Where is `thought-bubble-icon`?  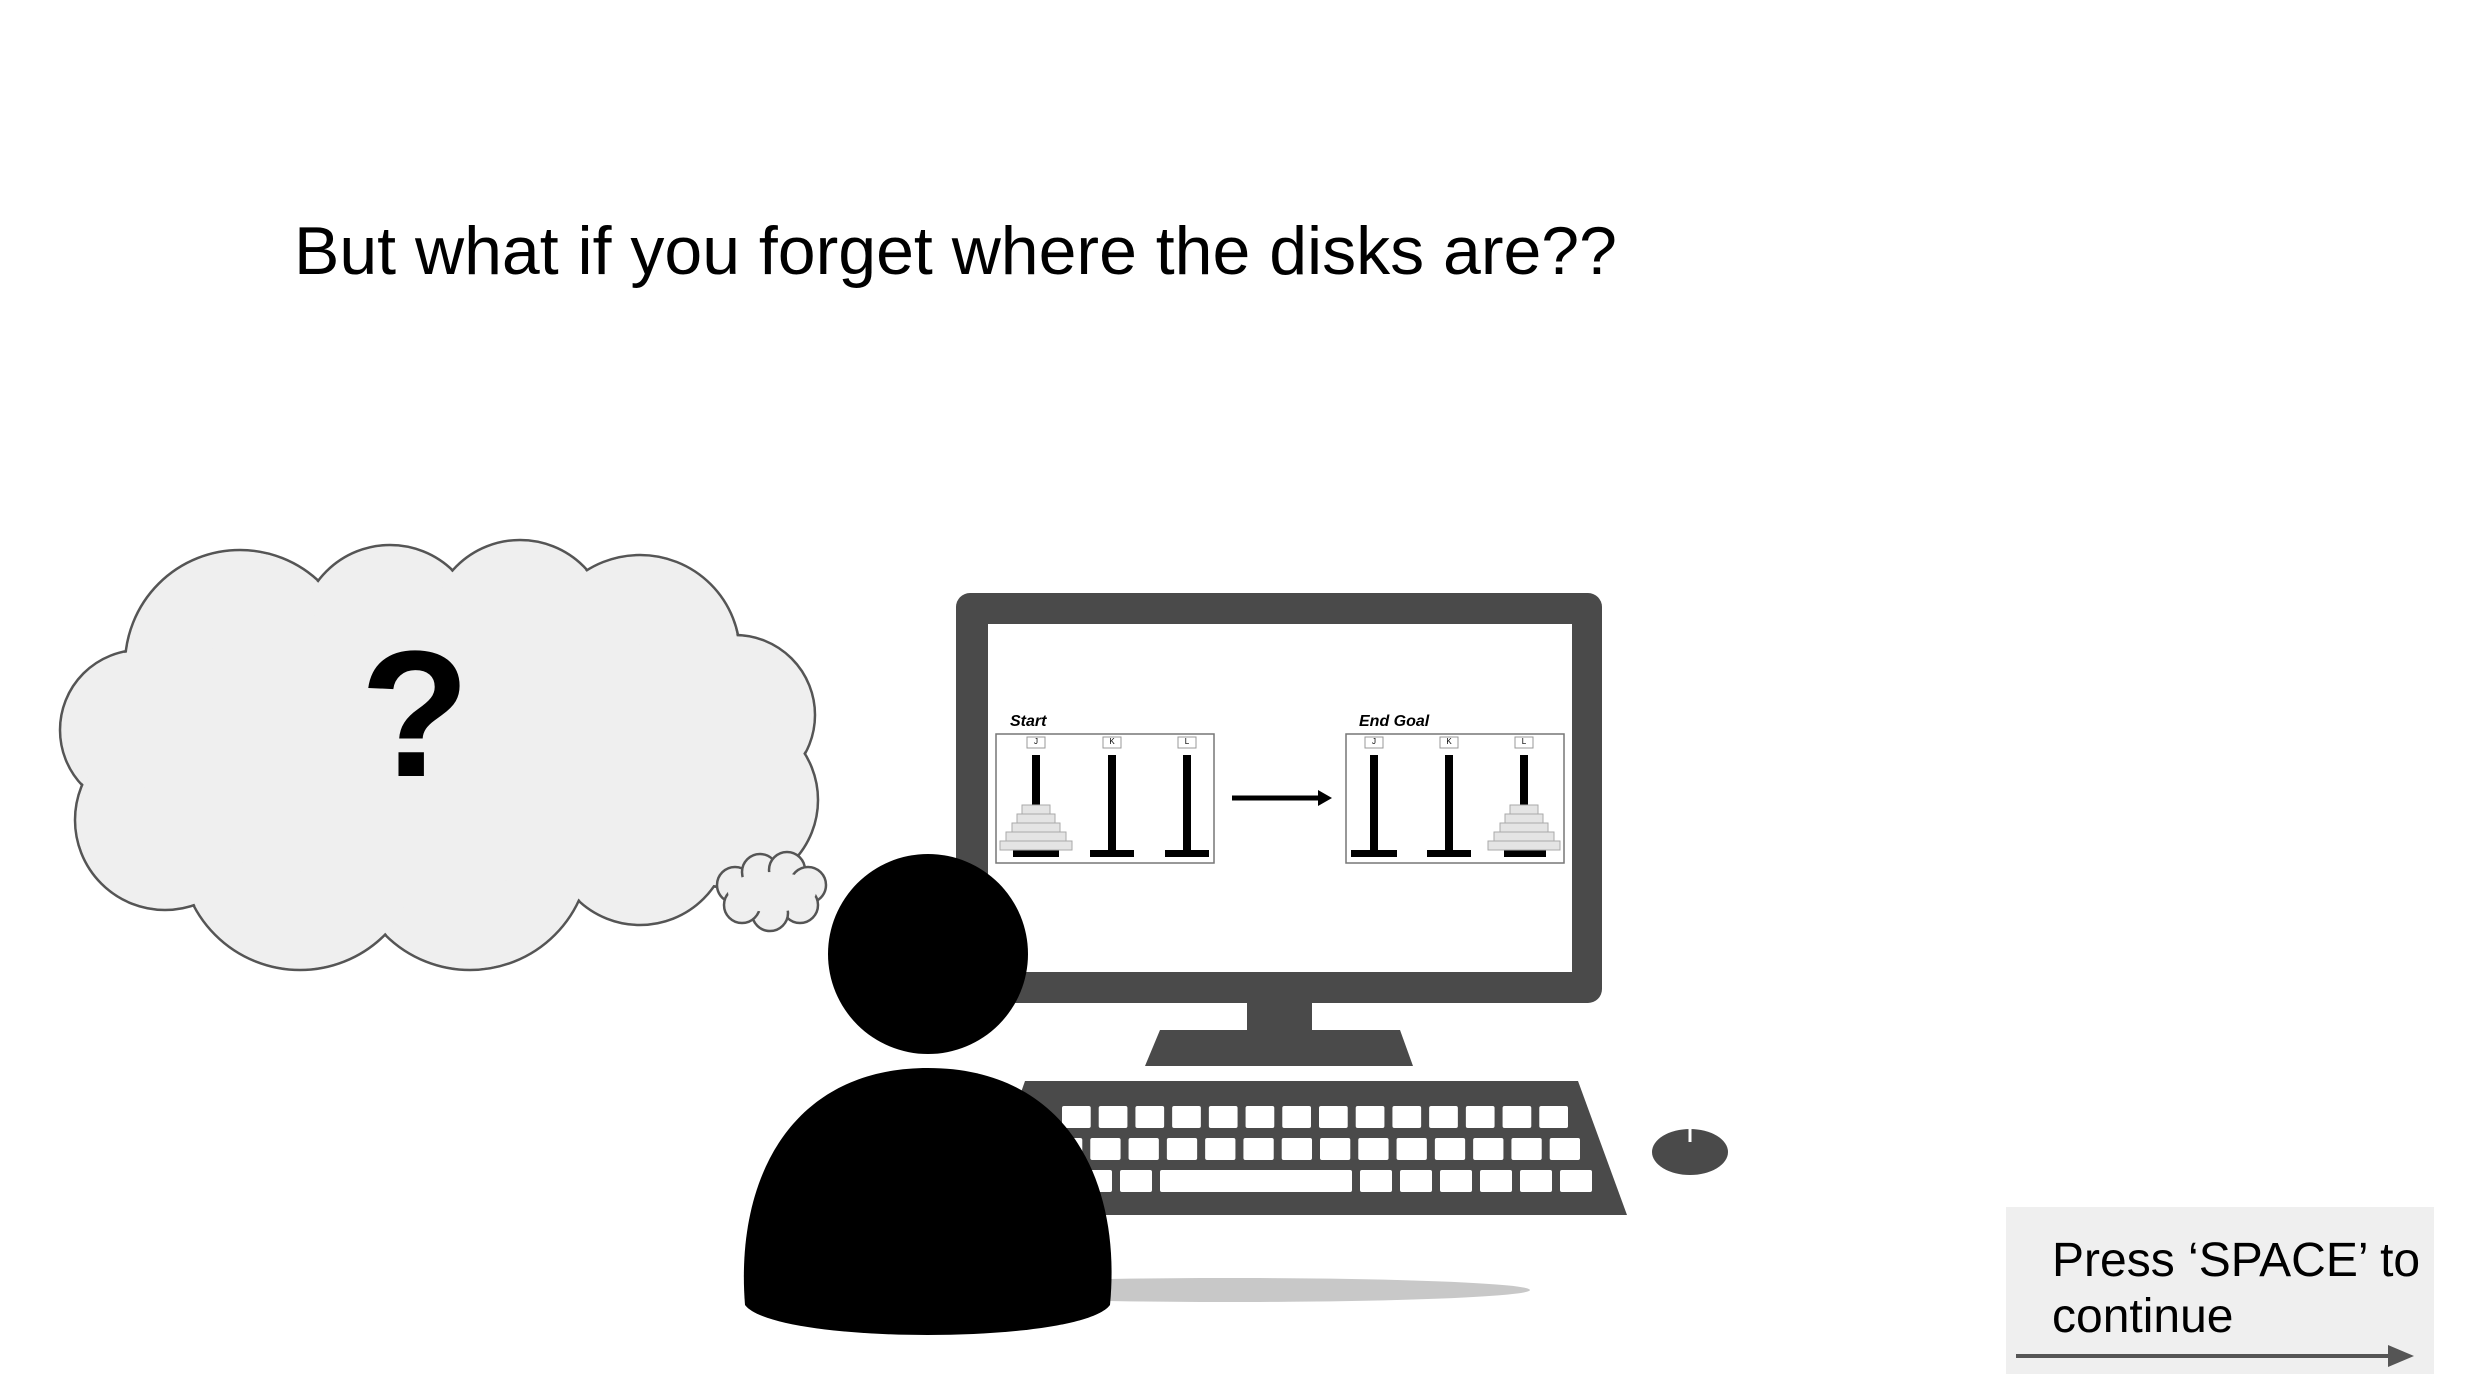 thought-bubble-icon is located at coordinates (443, 755).